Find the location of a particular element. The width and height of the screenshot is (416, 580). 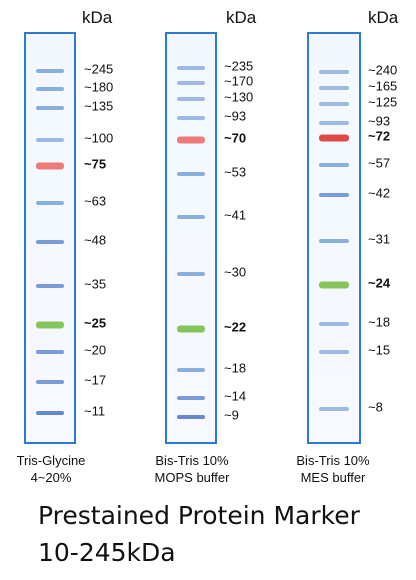

gel-lane-mes is located at coordinates (334, 238).